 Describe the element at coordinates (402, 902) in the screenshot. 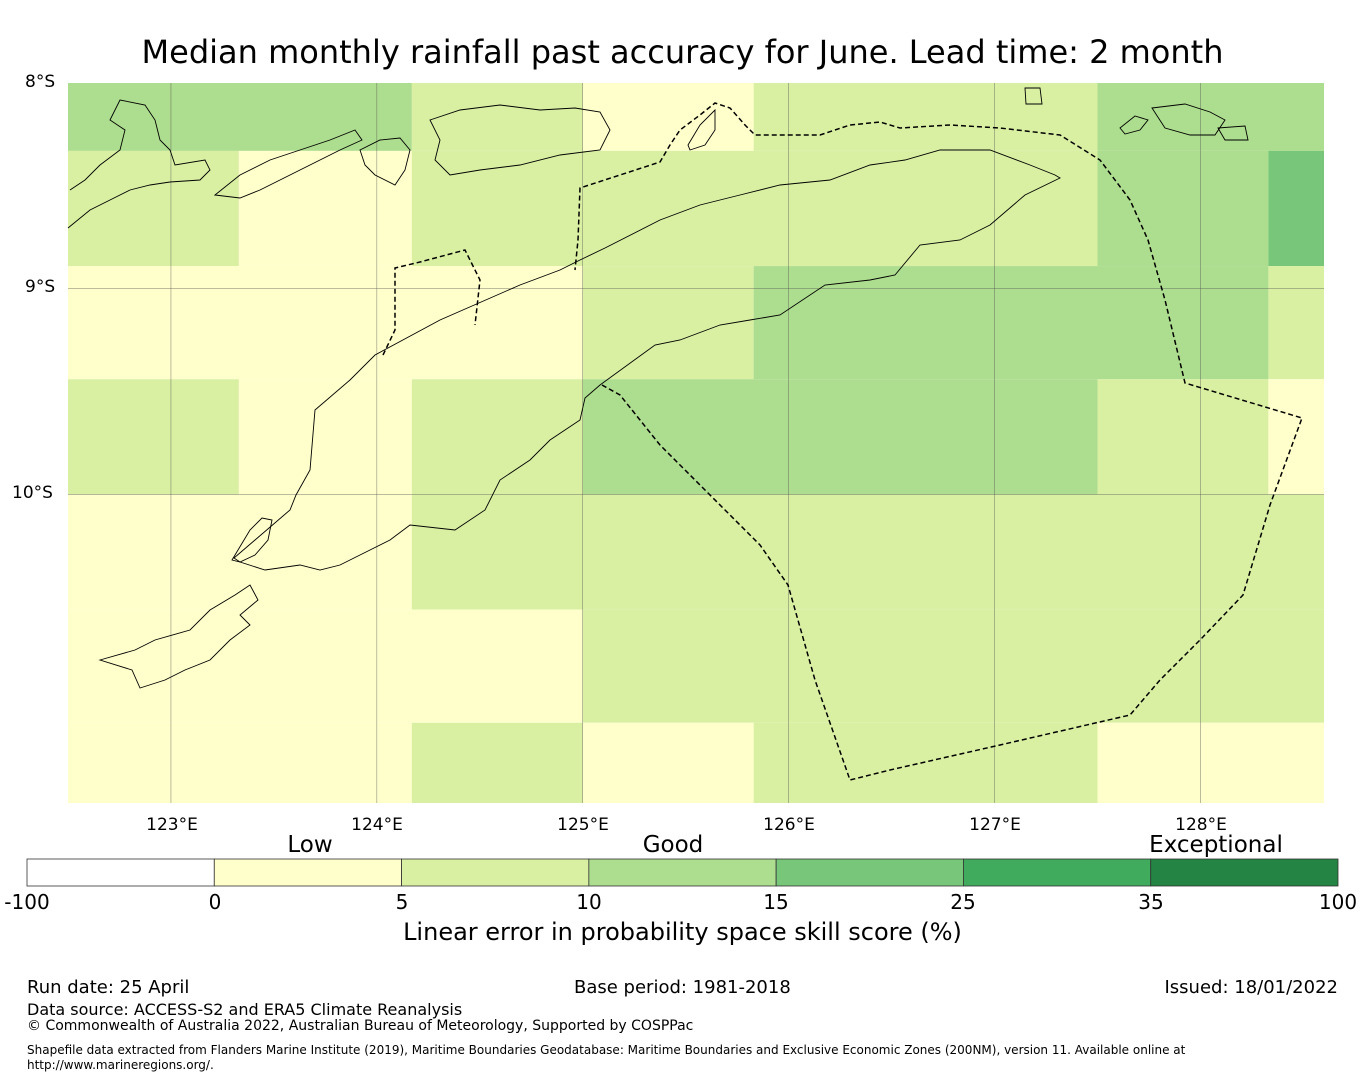

I see `colorbar-tick: 5` at that location.